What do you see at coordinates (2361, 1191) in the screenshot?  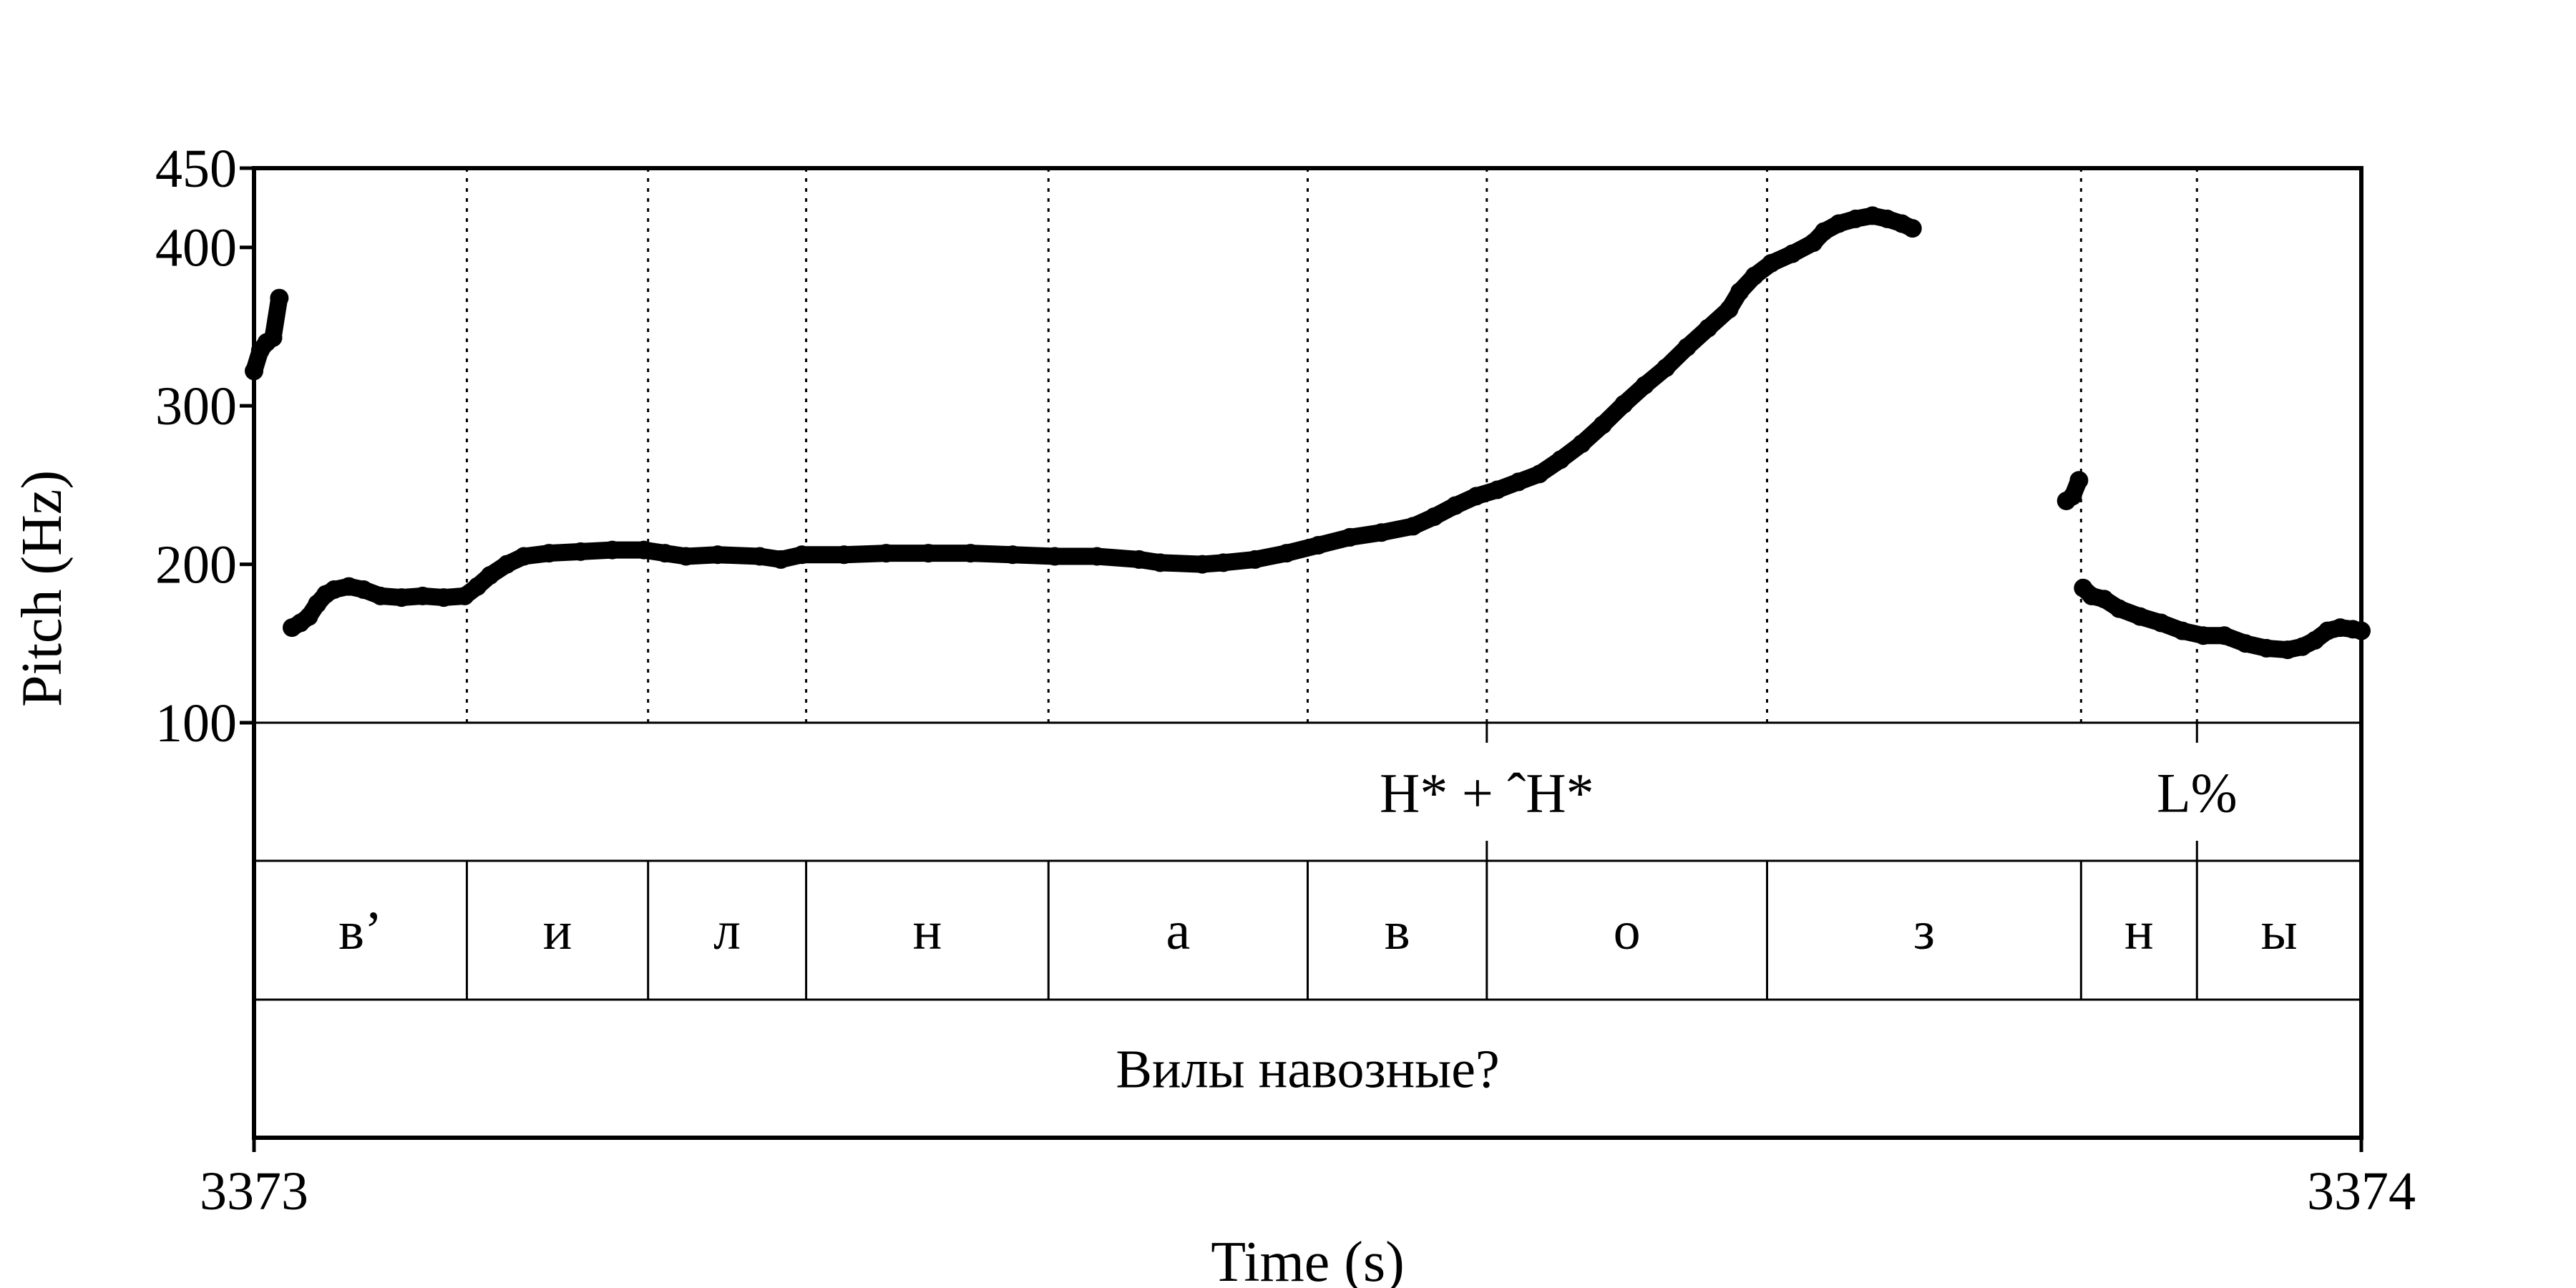 I see `x-tick-label: 3374` at bounding box center [2361, 1191].